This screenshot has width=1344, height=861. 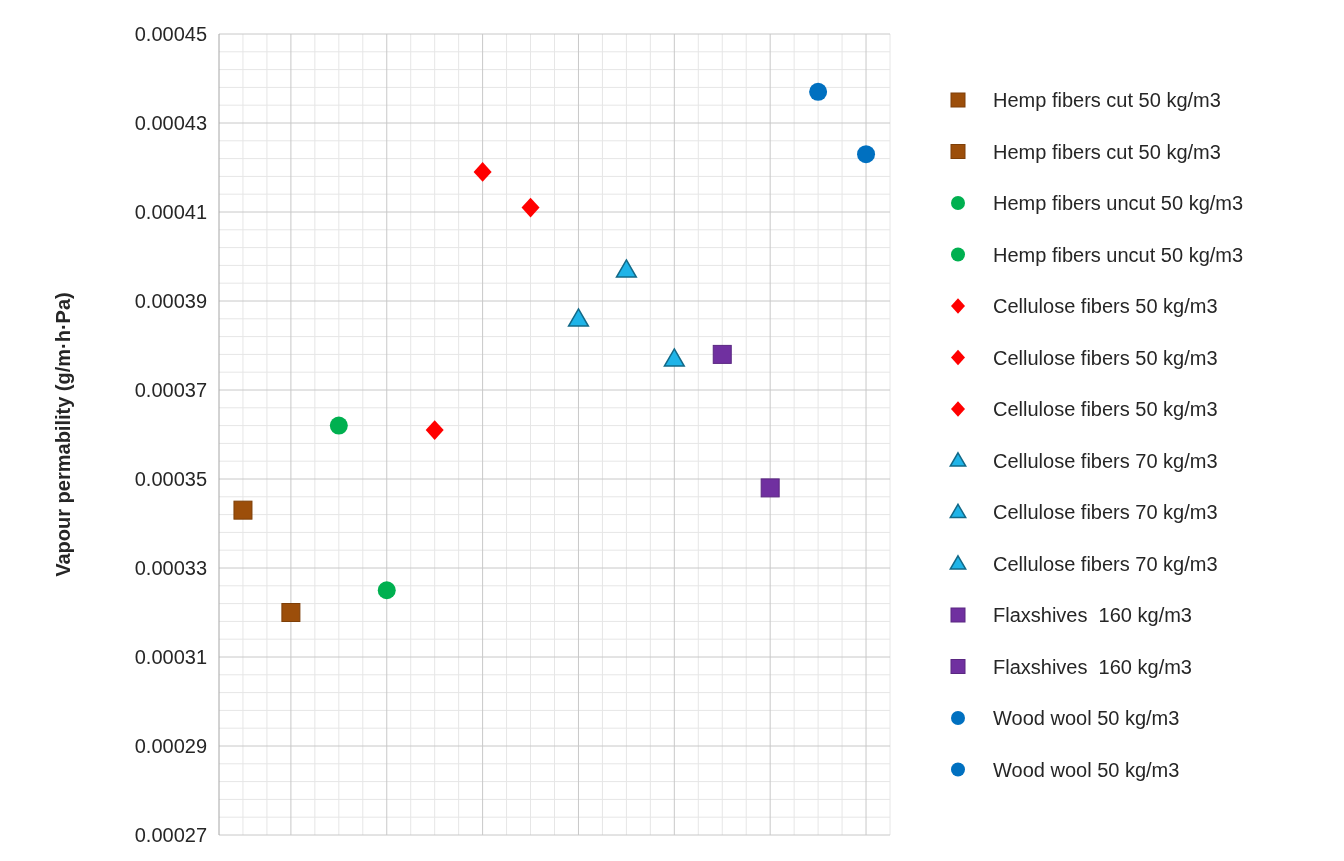 What do you see at coordinates (170, 835) in the screenshot?
I see `y-tick-label: 0.00027` at bounding box center [170, 835].